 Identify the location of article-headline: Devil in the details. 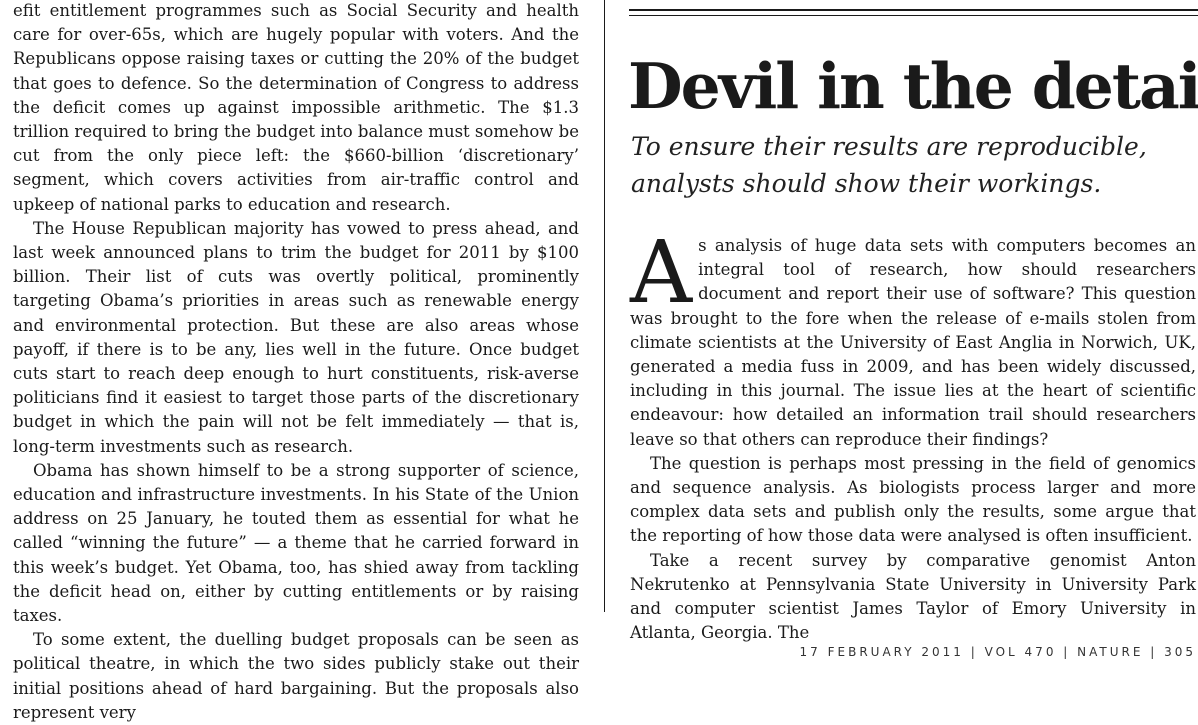
(913, 86).